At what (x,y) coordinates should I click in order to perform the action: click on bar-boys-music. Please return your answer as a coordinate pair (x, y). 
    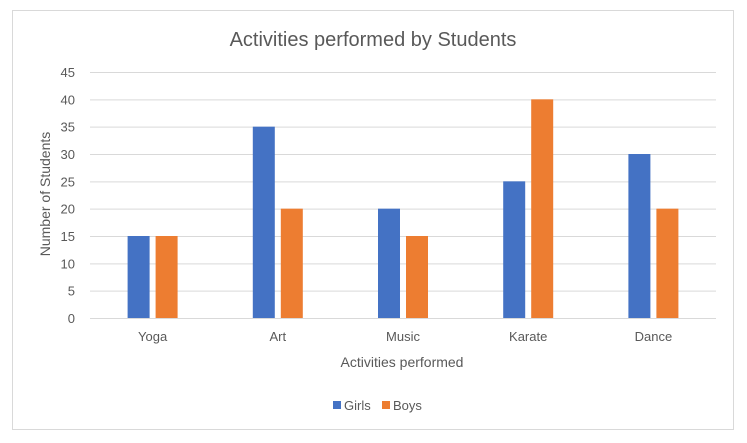
    Looking at the image, I should click on (417, 277).